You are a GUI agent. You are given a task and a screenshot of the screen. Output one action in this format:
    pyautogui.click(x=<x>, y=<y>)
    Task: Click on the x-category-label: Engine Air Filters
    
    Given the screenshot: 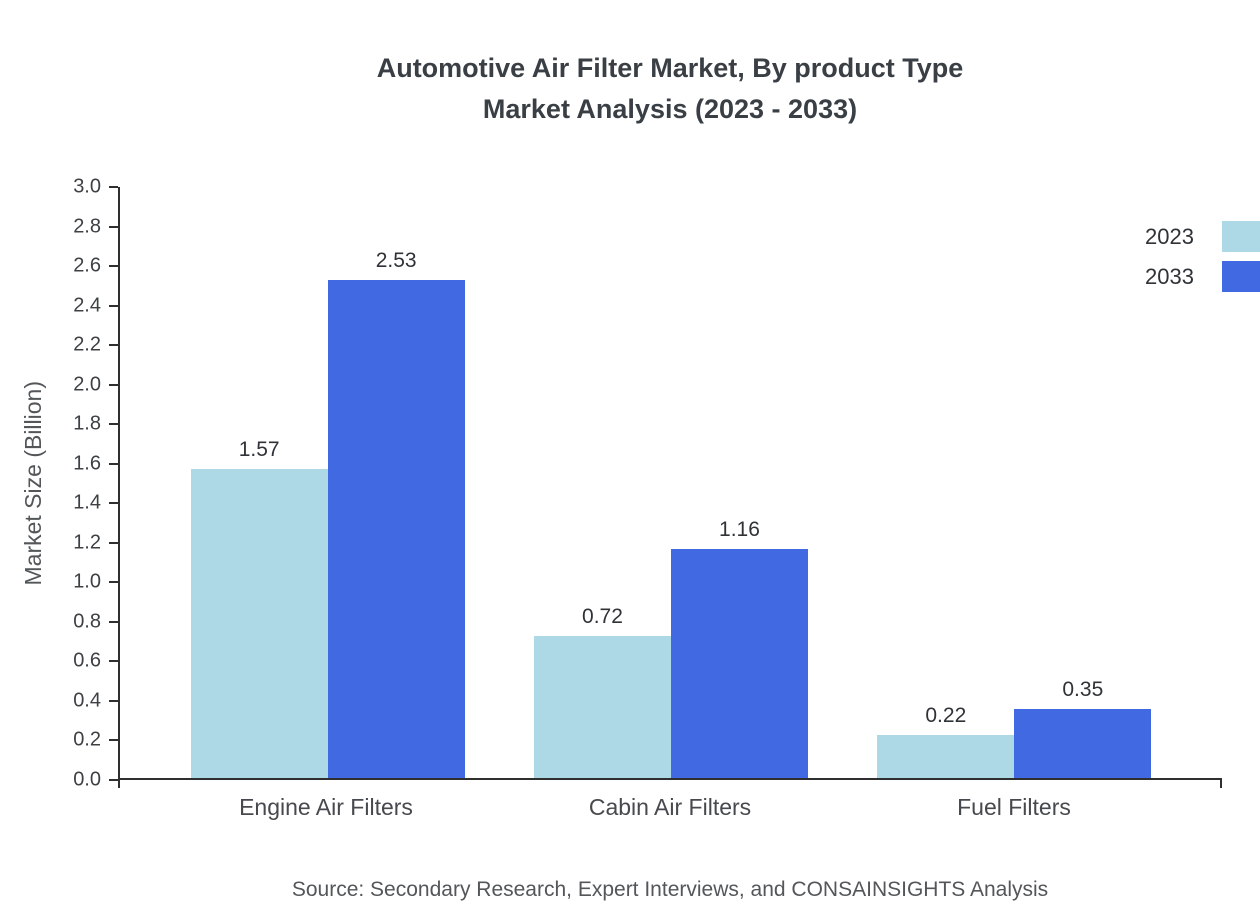 What is the action you would take?
    pyautogui.click(x=326, y=807)
    